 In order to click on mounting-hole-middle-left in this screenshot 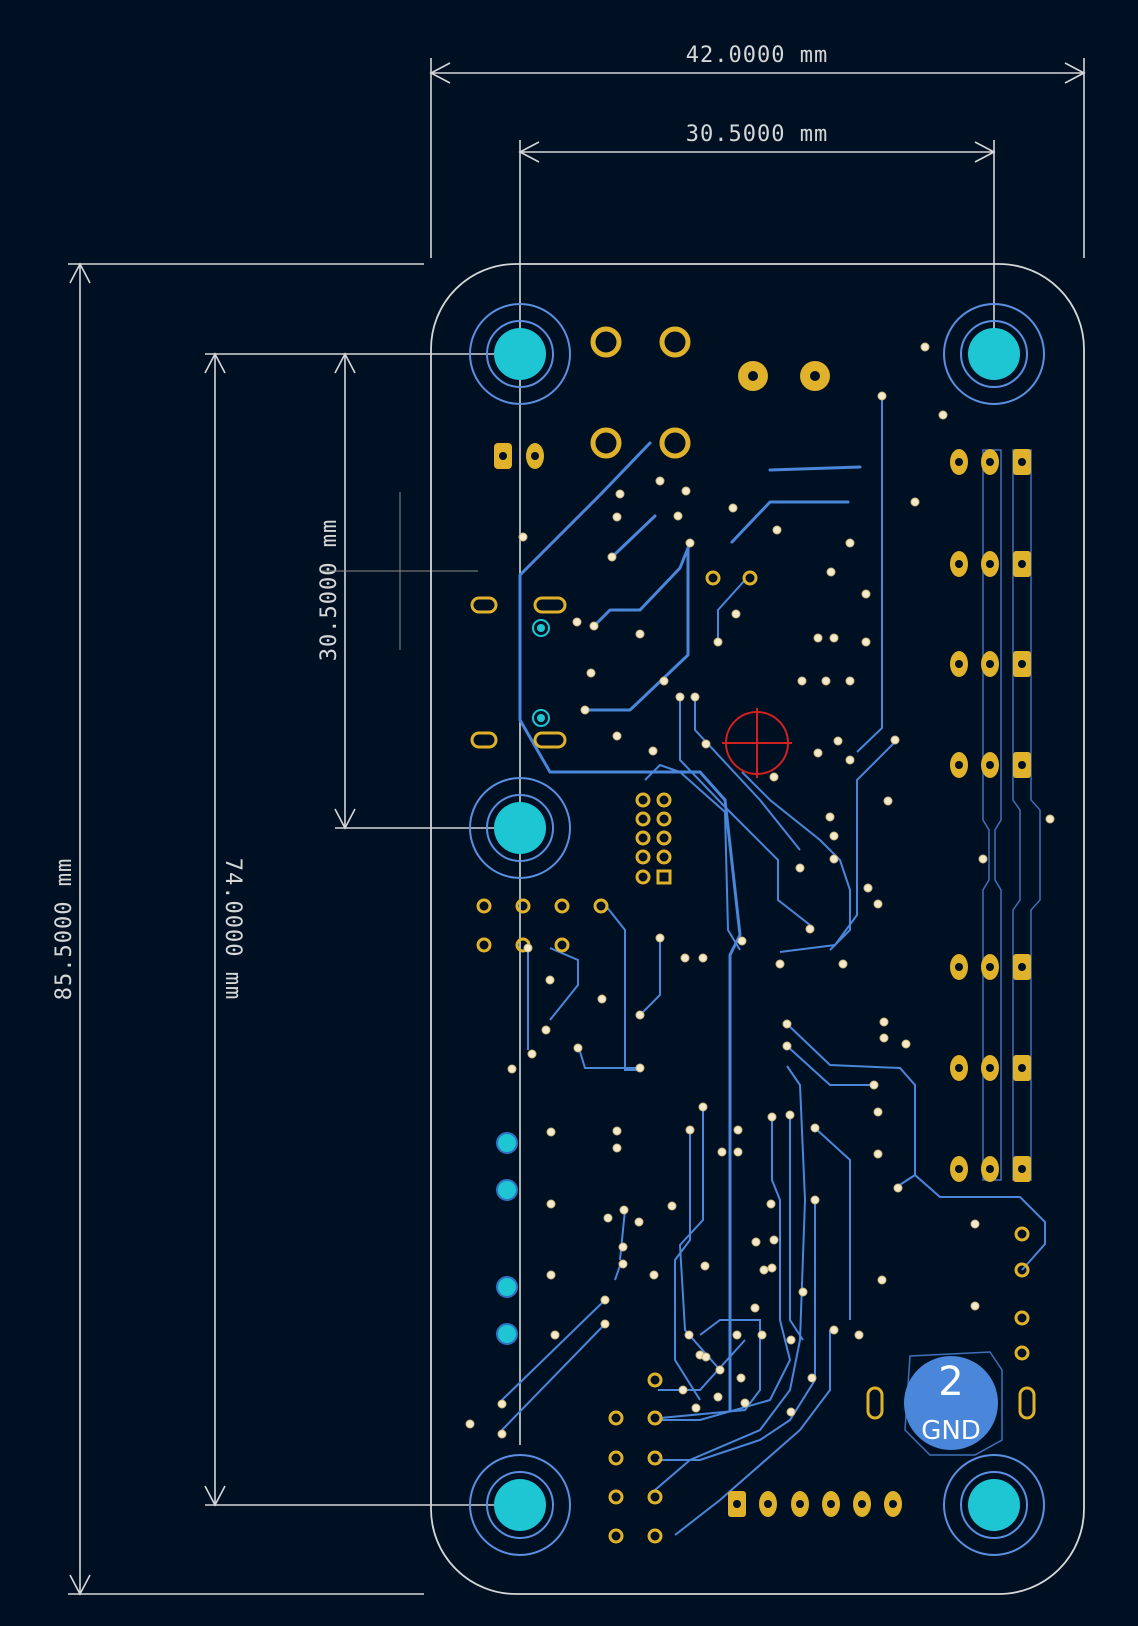, I will do `click(520, 828)`.